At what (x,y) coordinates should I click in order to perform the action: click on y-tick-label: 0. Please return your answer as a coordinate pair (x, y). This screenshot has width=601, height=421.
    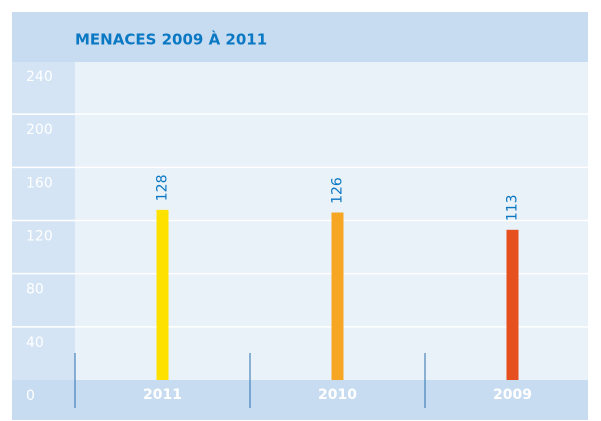
    Looking at the image, I should click on (30, 396).